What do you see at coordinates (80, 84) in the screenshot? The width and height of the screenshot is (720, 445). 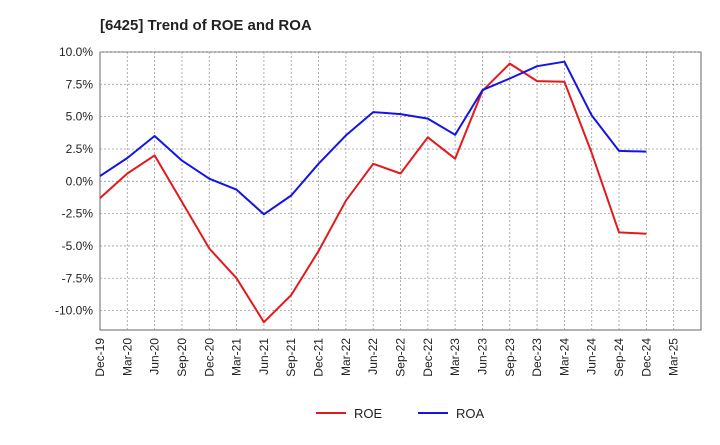 I see `y-tick-label: 7.5%` at bounding box center [80, 84].